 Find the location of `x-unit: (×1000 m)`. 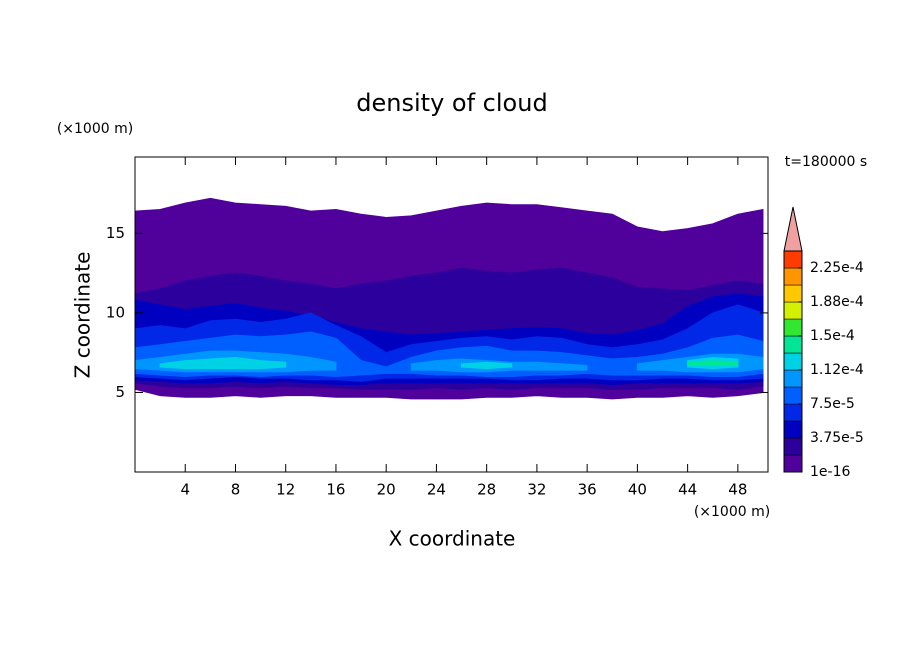

x-unit: (×1000 m) is located at coordinates (732, 512).